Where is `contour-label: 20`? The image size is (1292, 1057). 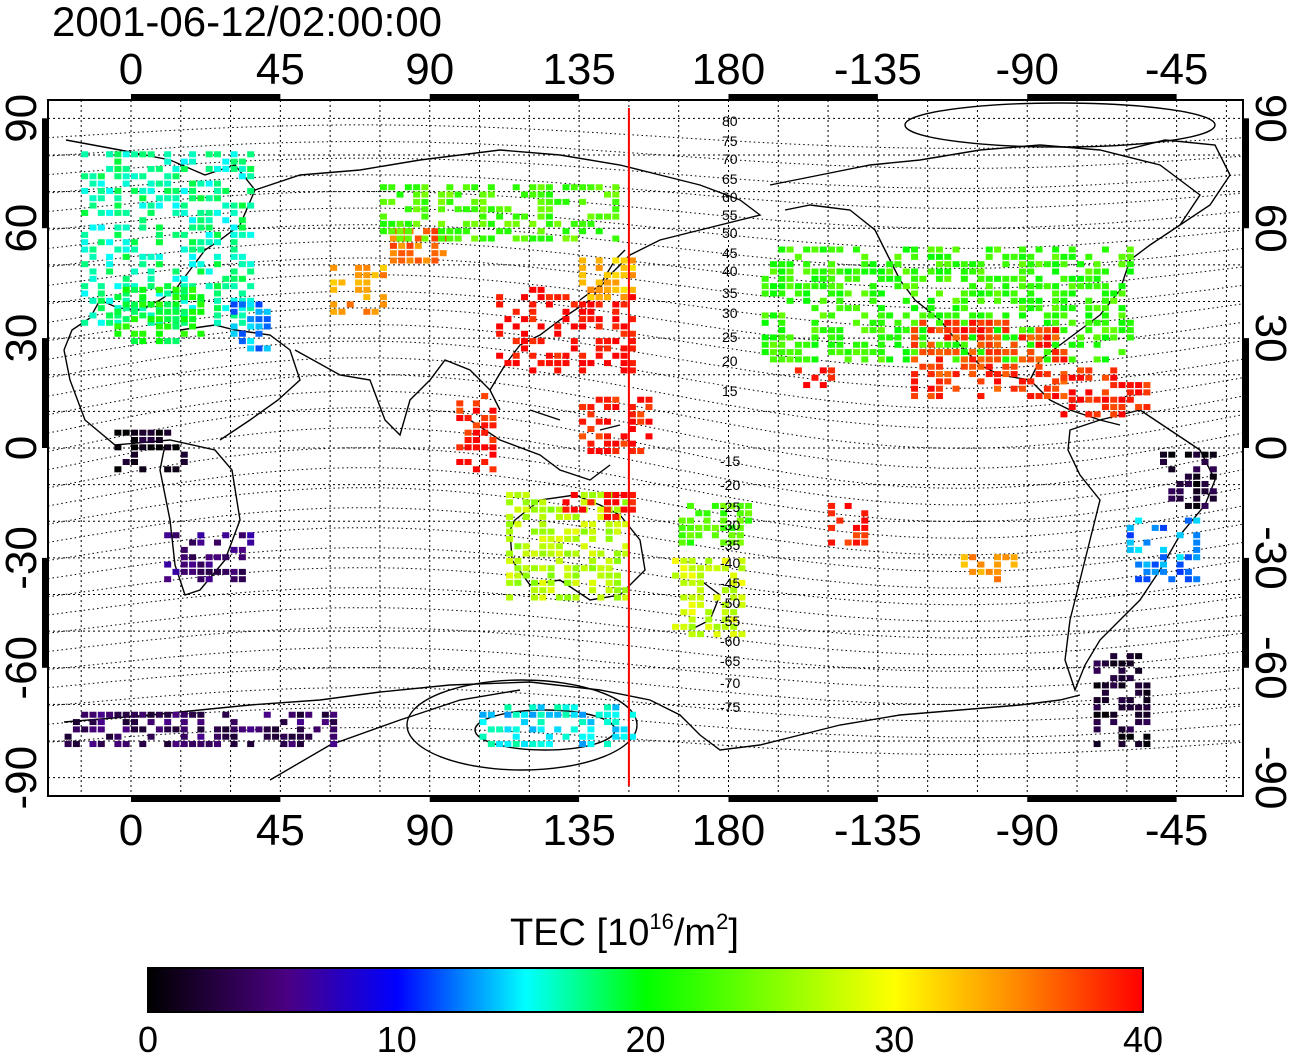 contour-label: 20 is located at coordinates (730, 361).